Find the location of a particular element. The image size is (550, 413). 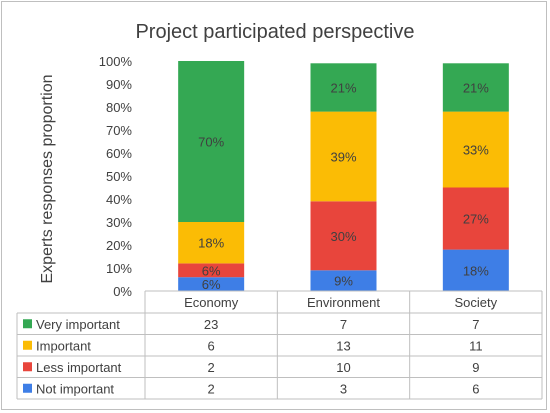

table-cell: 10 is located at coordinates (343, 367).